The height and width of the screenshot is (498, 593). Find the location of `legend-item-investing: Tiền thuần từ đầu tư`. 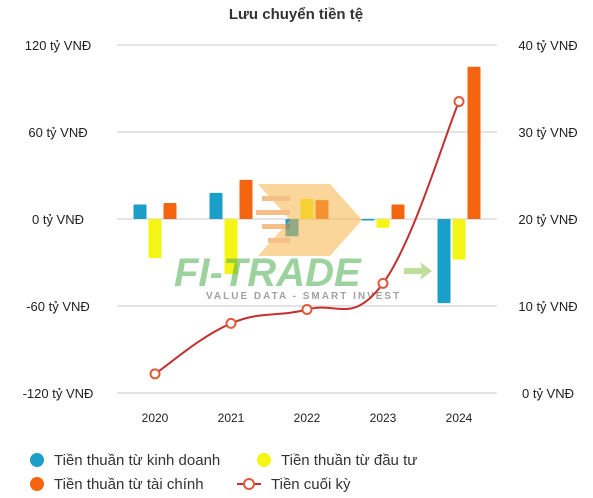

legend-item-investing: Tiền thuần từ đầu tư is located at coordinates (337, 460).